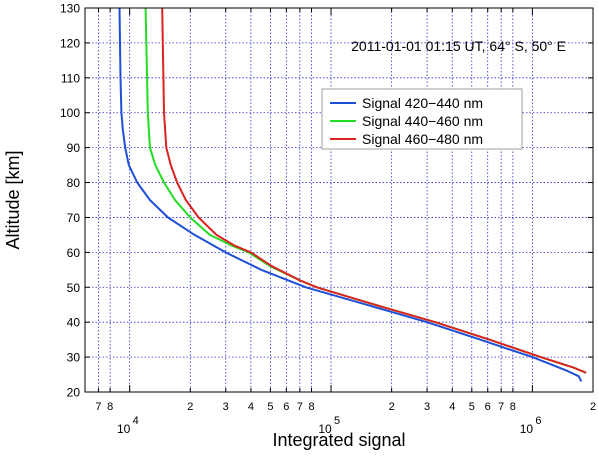  What do you see at coordinates (13, 199) in the screenshot?
I see `y-axis-label: Altitude [km]` at bounding box center [13, 199].